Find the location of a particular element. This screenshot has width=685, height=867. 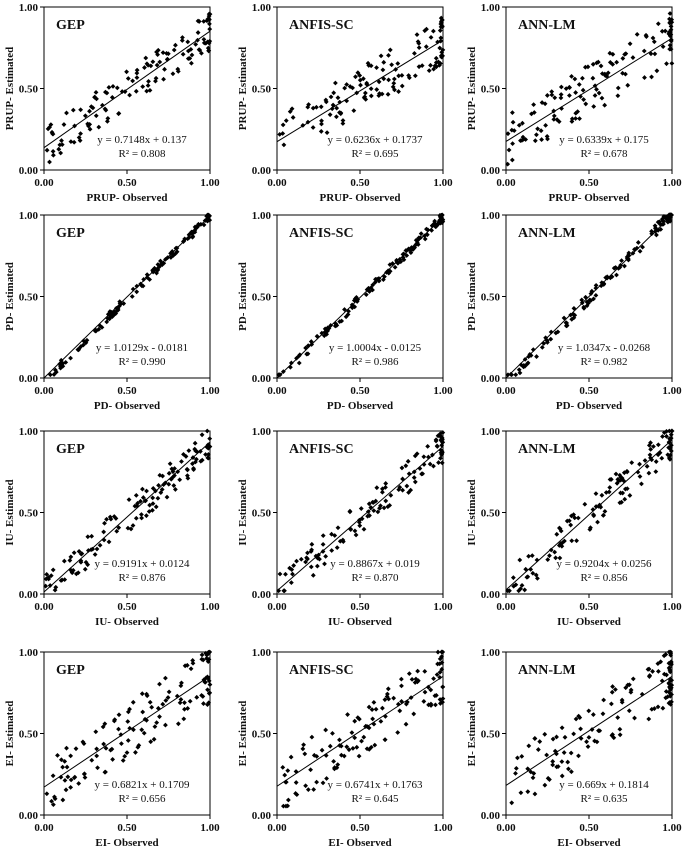

y-axis-label: PRUP- Estimated is located at coordinates (472, 88).